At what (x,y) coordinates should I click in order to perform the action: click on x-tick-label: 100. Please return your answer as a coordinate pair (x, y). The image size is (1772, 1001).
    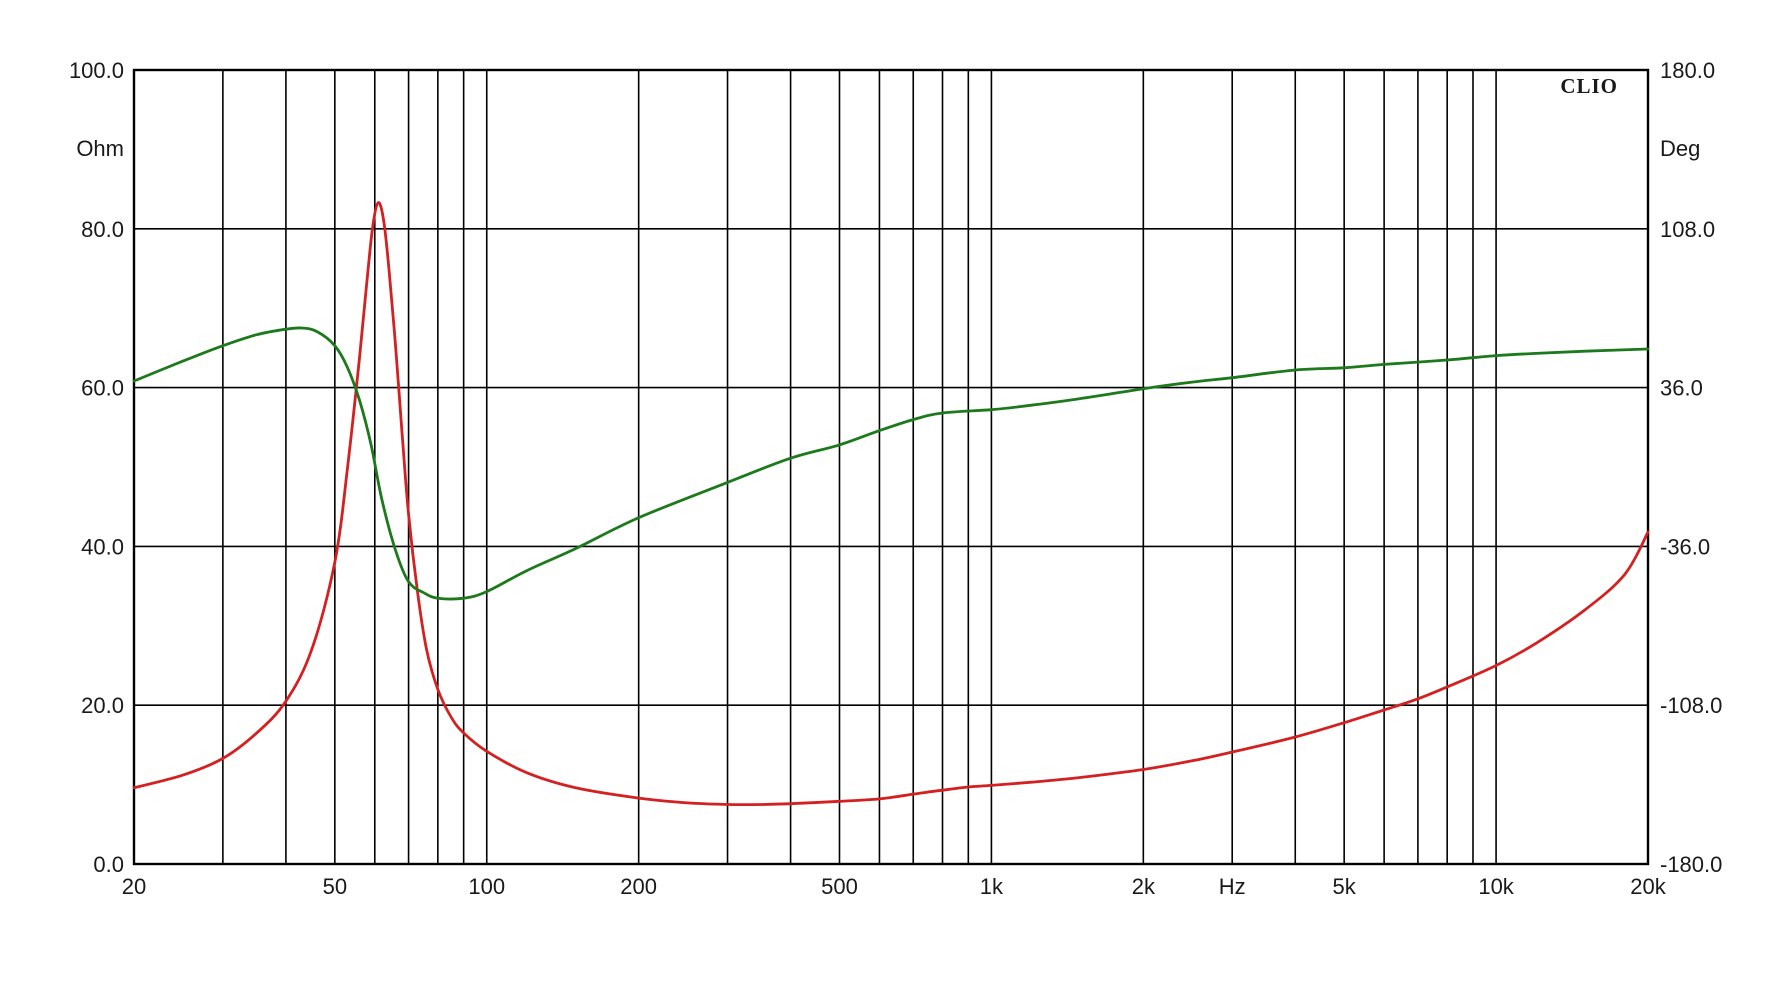
    Looking at the image, I should click on (486, 886).